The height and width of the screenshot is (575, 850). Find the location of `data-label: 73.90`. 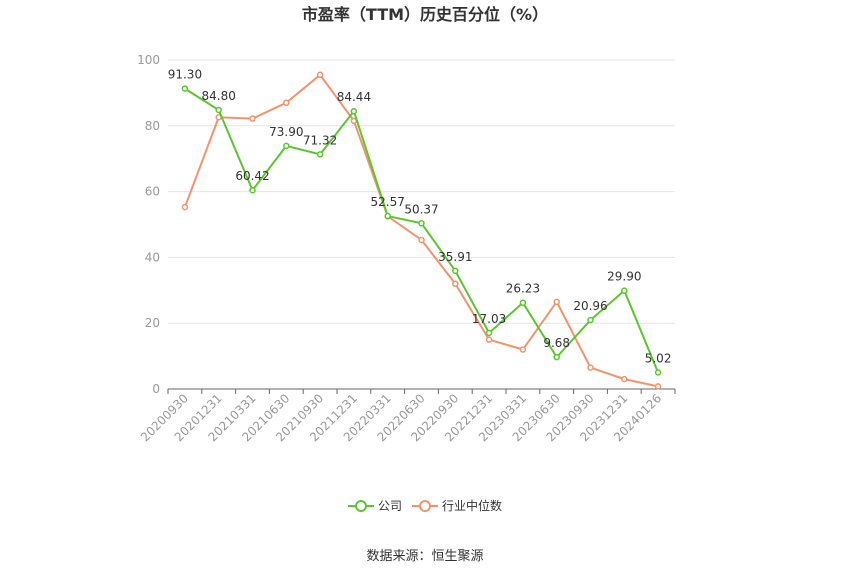

data-label: 73.90 is located at coordinates (286, 132).